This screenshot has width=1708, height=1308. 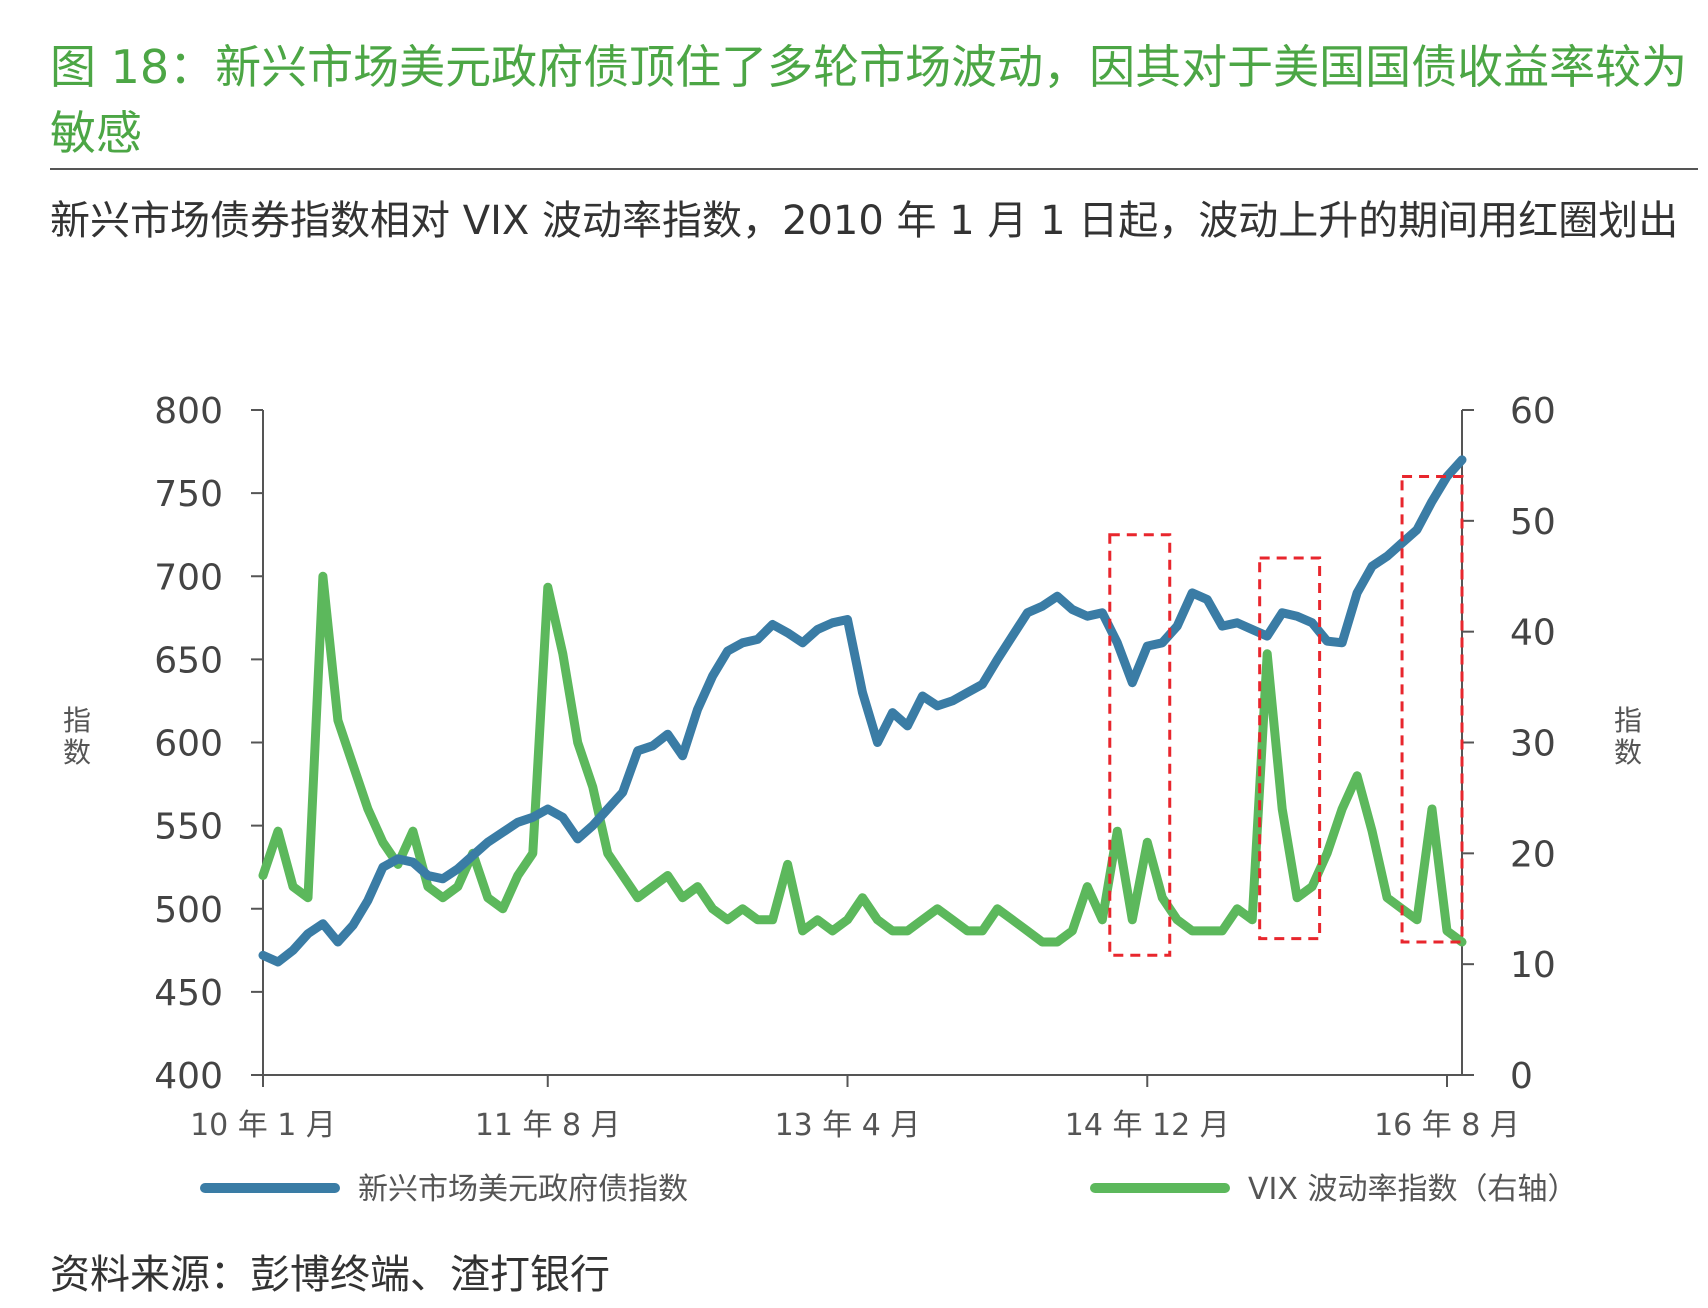 What do you see at coordinates (1447, 1125) in the screenshot?
I see `x-tick-label: 16 年 8 月` at bounding box center [1447, 1125].